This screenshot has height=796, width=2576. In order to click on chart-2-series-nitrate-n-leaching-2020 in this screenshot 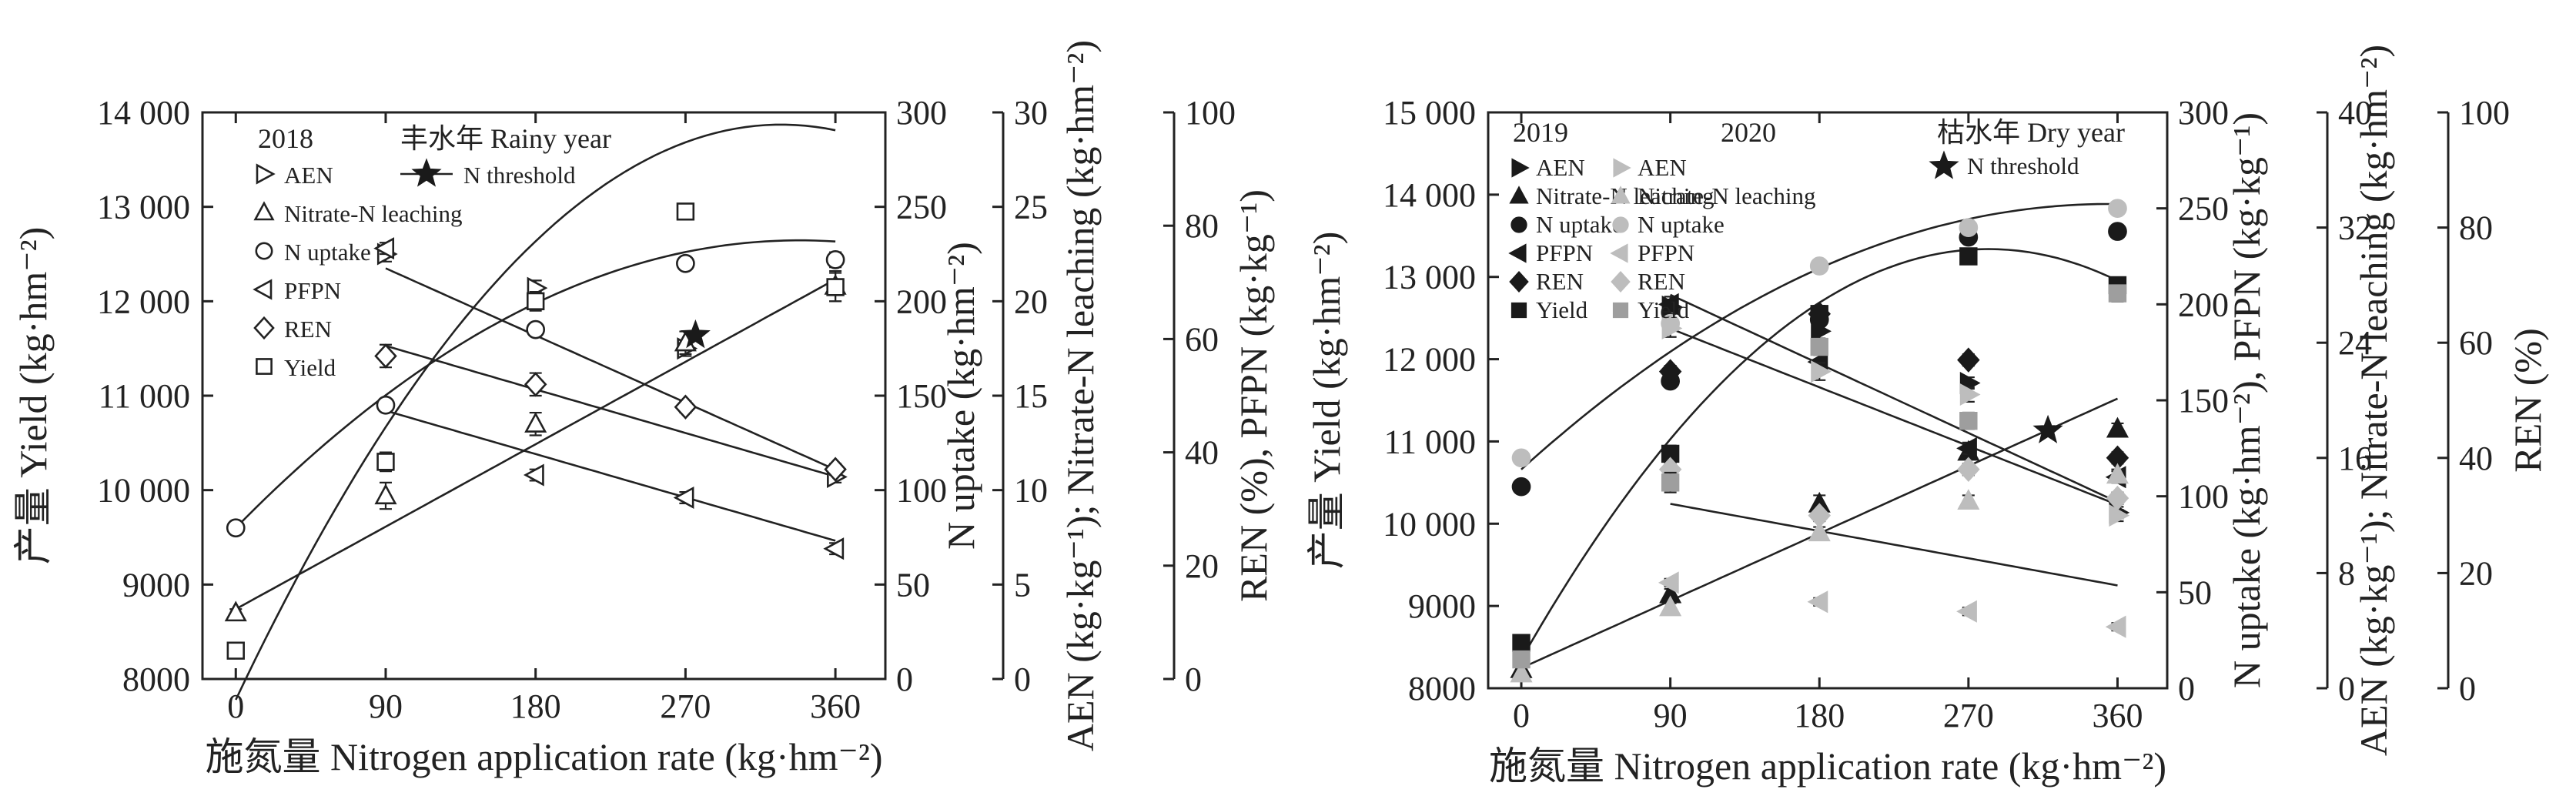, I will do `click(1820, 573)`.